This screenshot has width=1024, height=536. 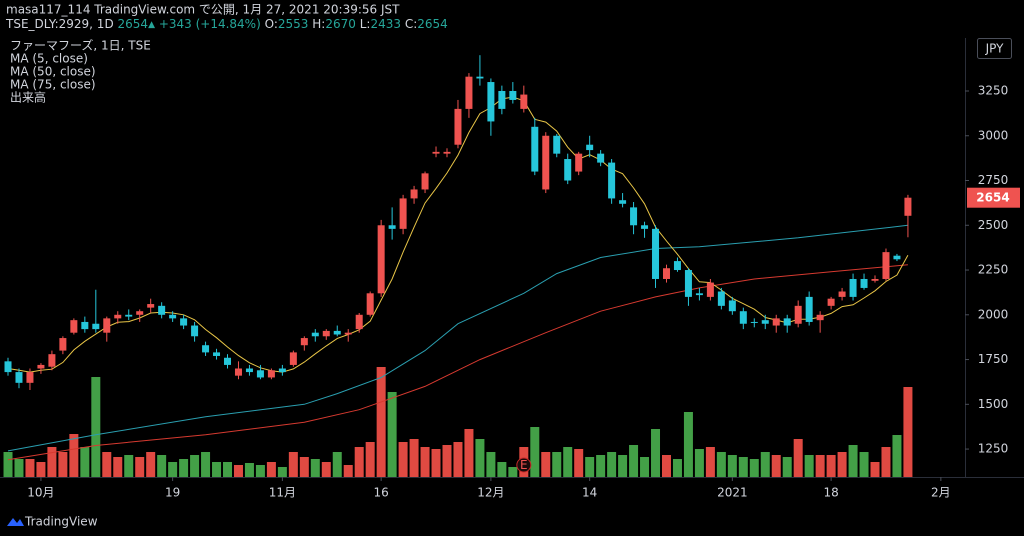 What do you see at coordinates (53, 85) in the screenshot?
I see `legend-entry: MA (75, close)` at bounding box center [53, 85].